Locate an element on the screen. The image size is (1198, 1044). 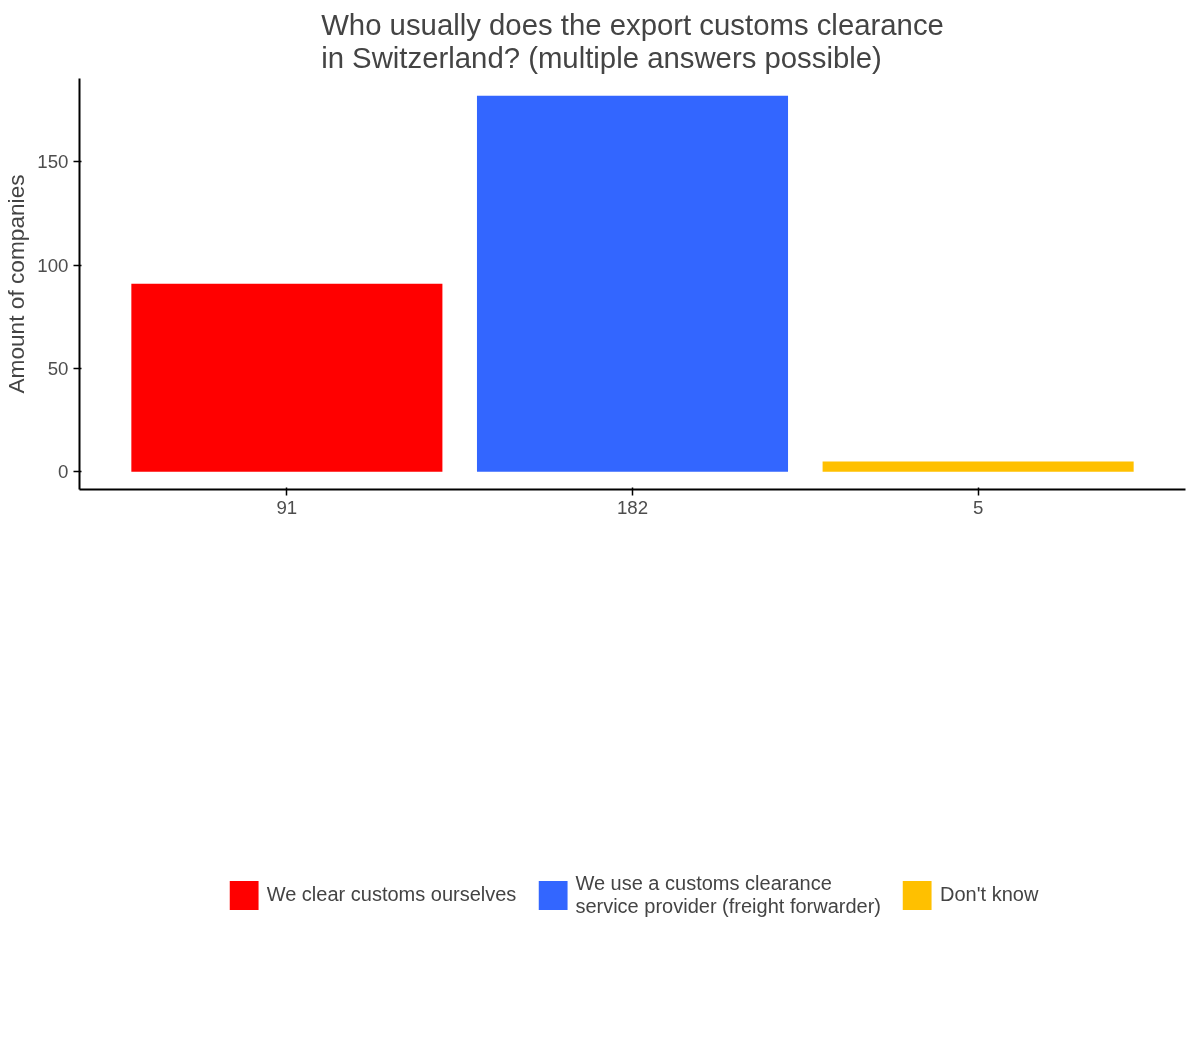
legend-label: We clear customs ourselves is located at coordinates (391, 894).